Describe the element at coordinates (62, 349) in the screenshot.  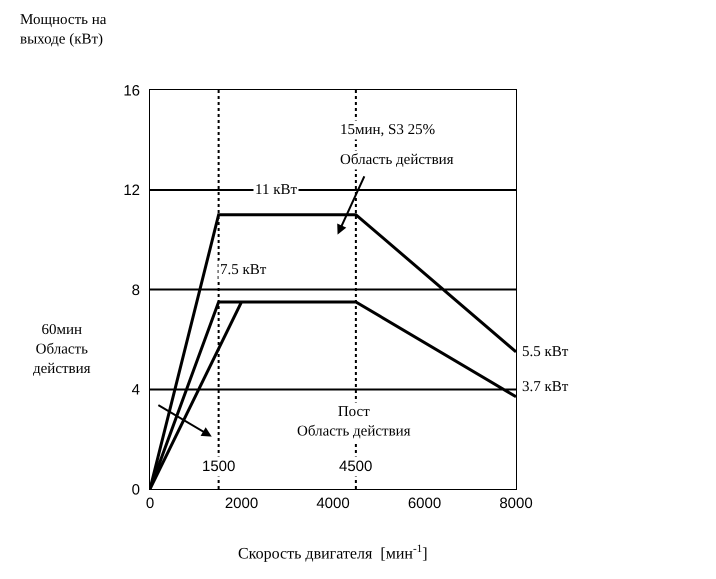
I see `text: 60мин Область действия` at that location.